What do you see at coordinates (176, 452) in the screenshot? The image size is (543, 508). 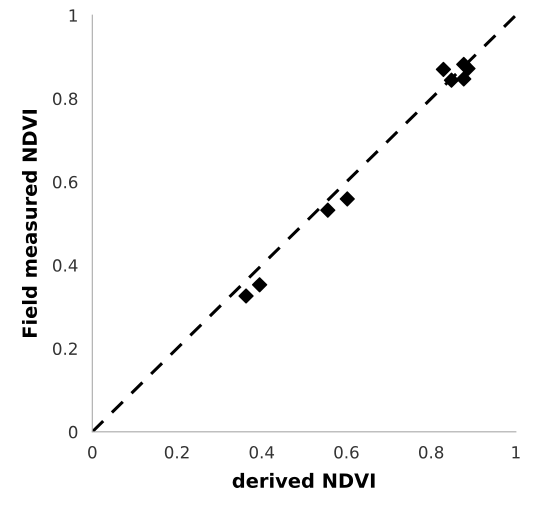 I see `x-tick-label: 0.2` at bounding box center [176, 452].